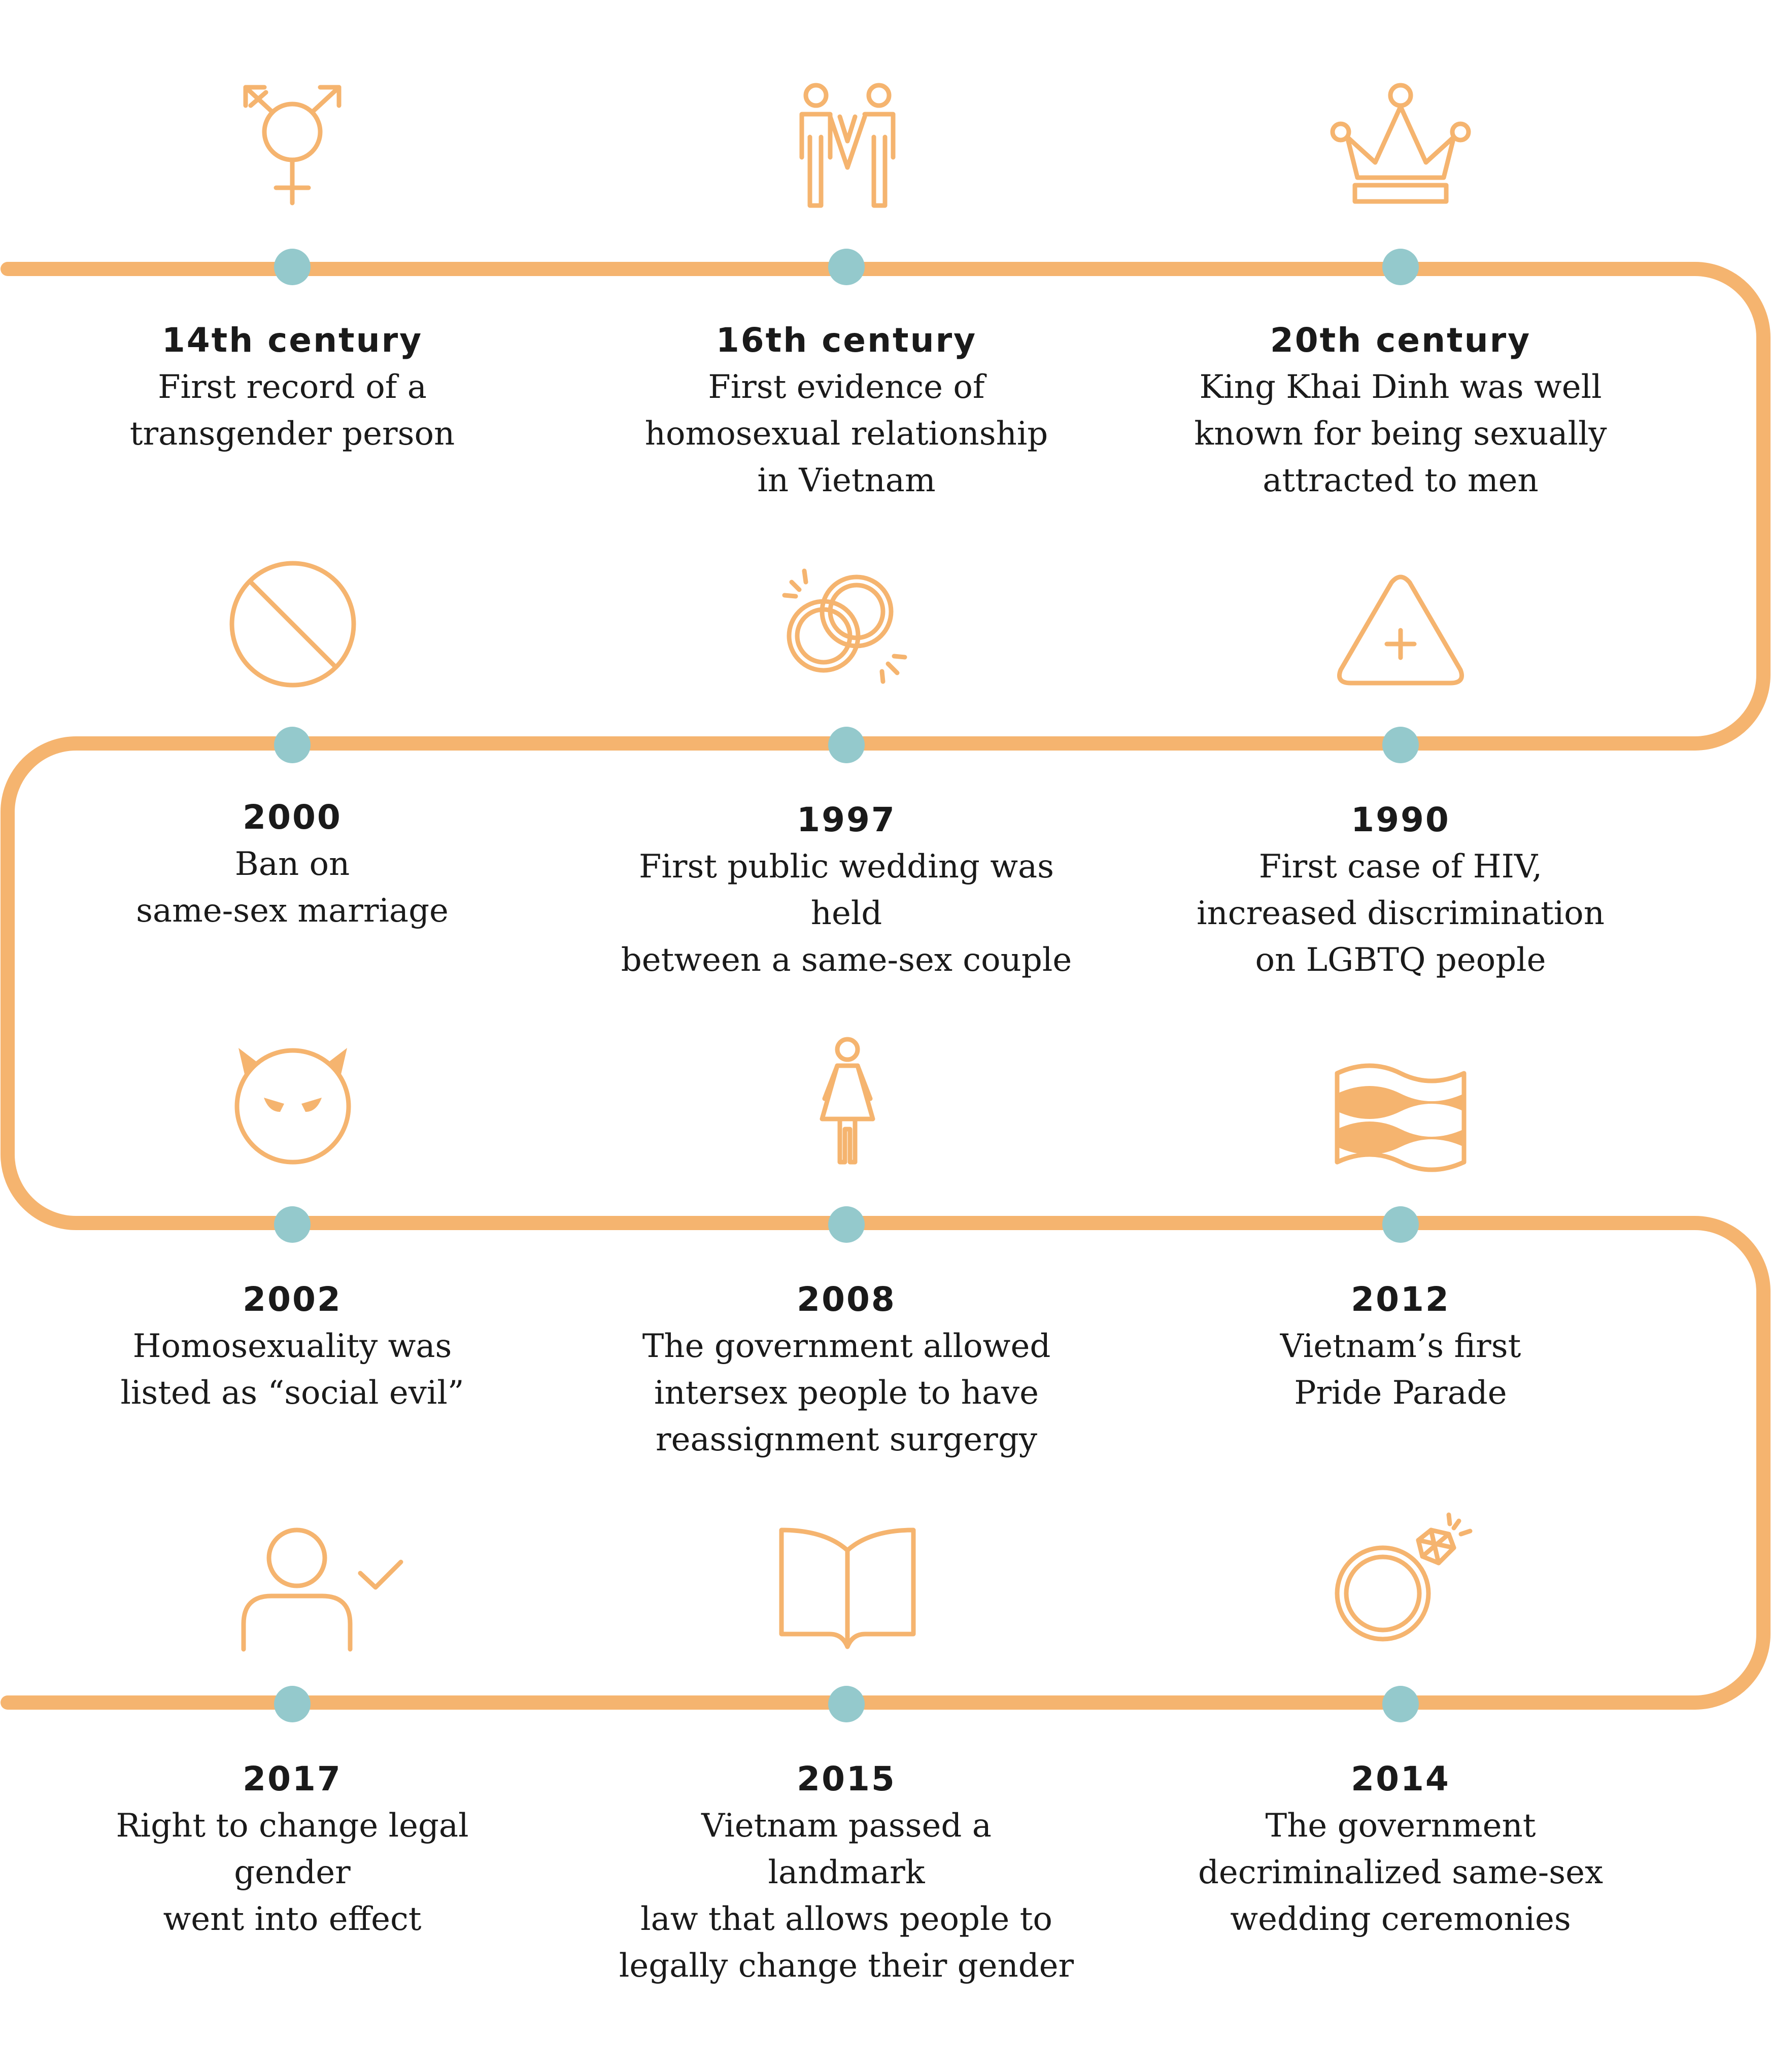 This screenshot has height=2072, width=1771. I want to click on user-check-icon, so click(322, 1590).